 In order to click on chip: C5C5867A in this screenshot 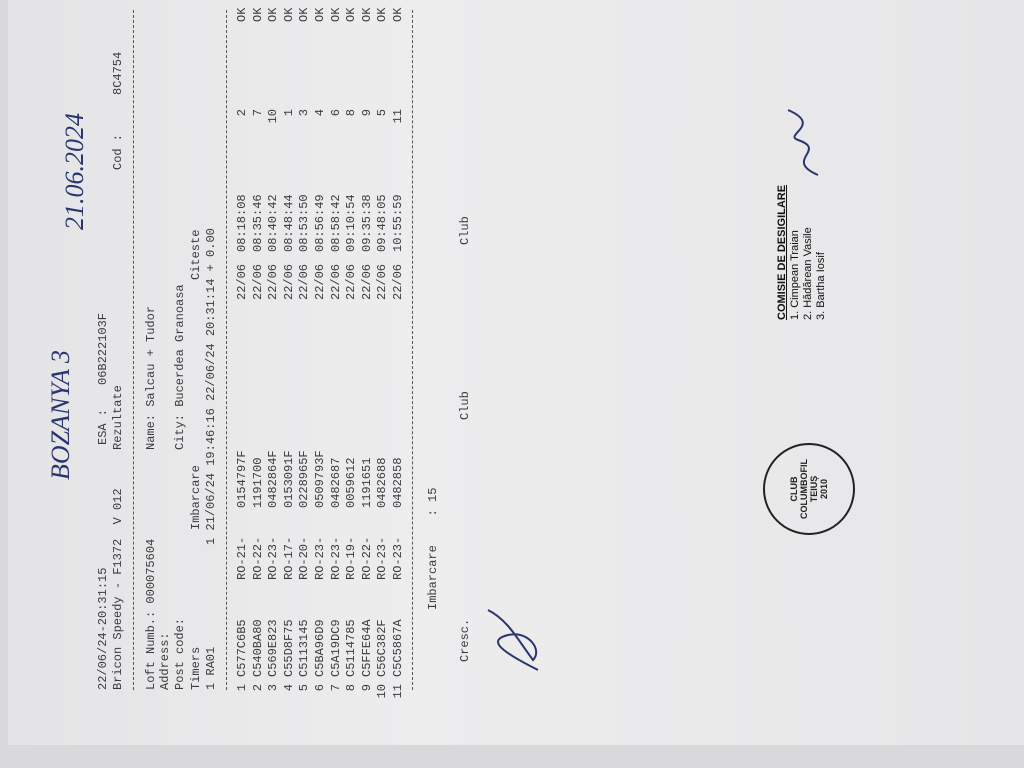, I will do `click(398, 648)`.